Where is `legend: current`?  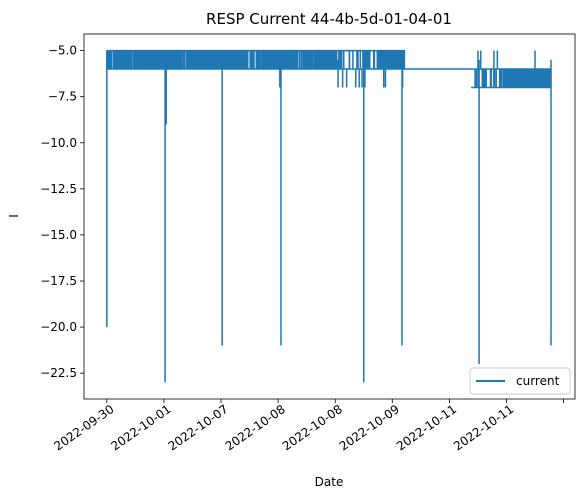 legend: current is located at coordinates (520, 381).